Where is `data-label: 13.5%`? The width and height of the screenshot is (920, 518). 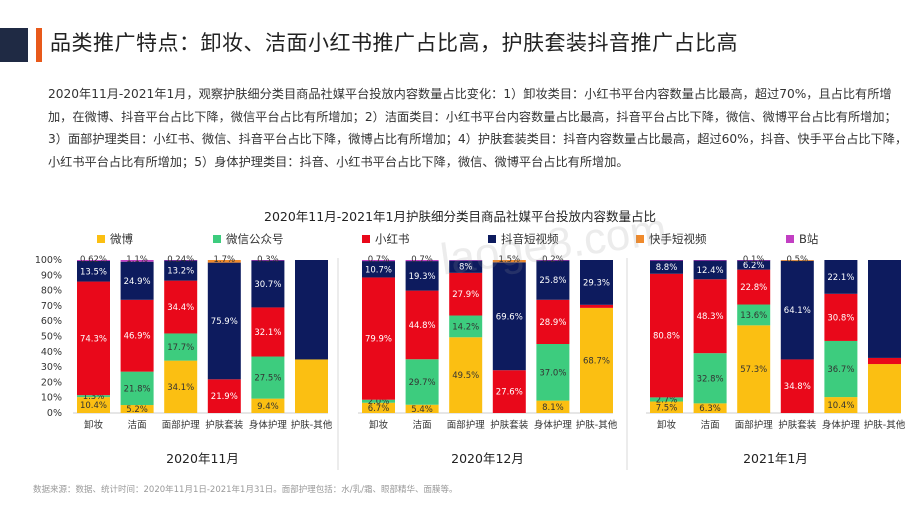 data-label: 13.5% is located at coordinates (93, 272).